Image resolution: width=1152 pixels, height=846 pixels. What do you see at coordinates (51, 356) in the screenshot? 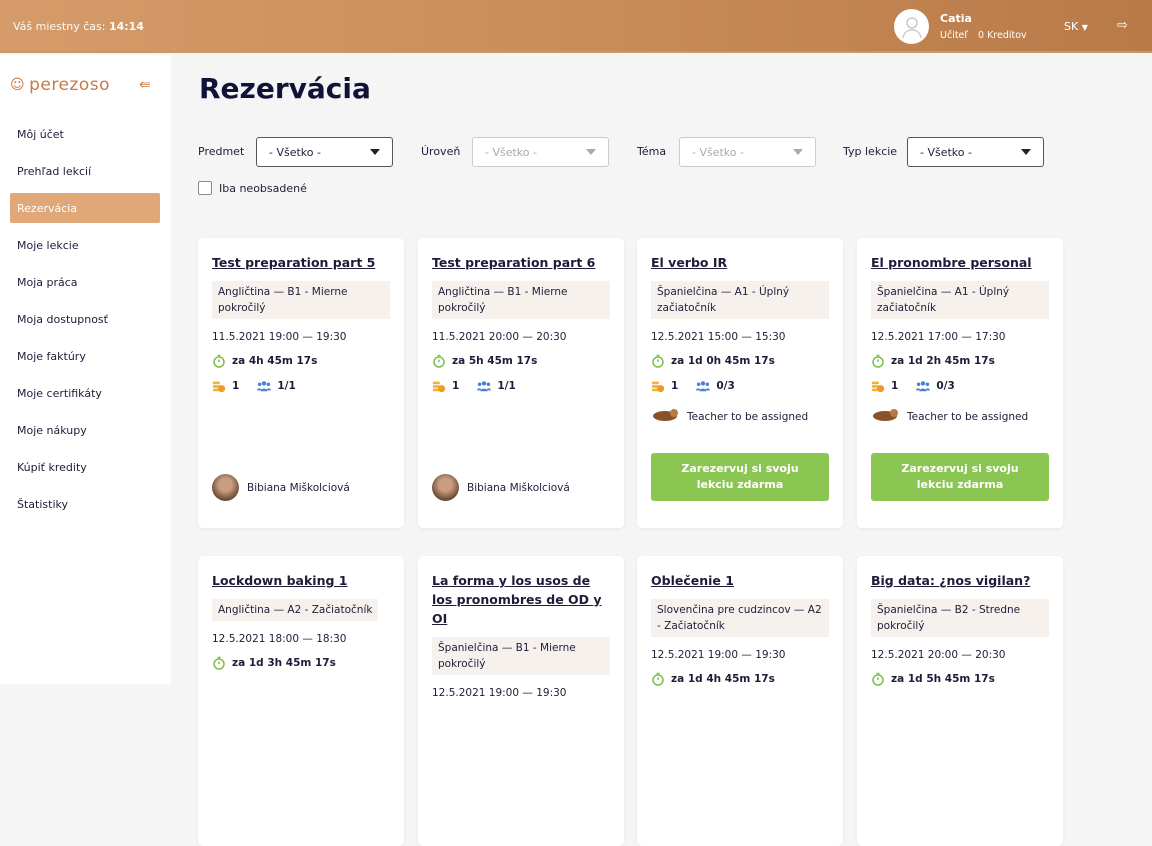
I see `sidebar-item-label: Moje faktúry` at bounding box center [51, 356].